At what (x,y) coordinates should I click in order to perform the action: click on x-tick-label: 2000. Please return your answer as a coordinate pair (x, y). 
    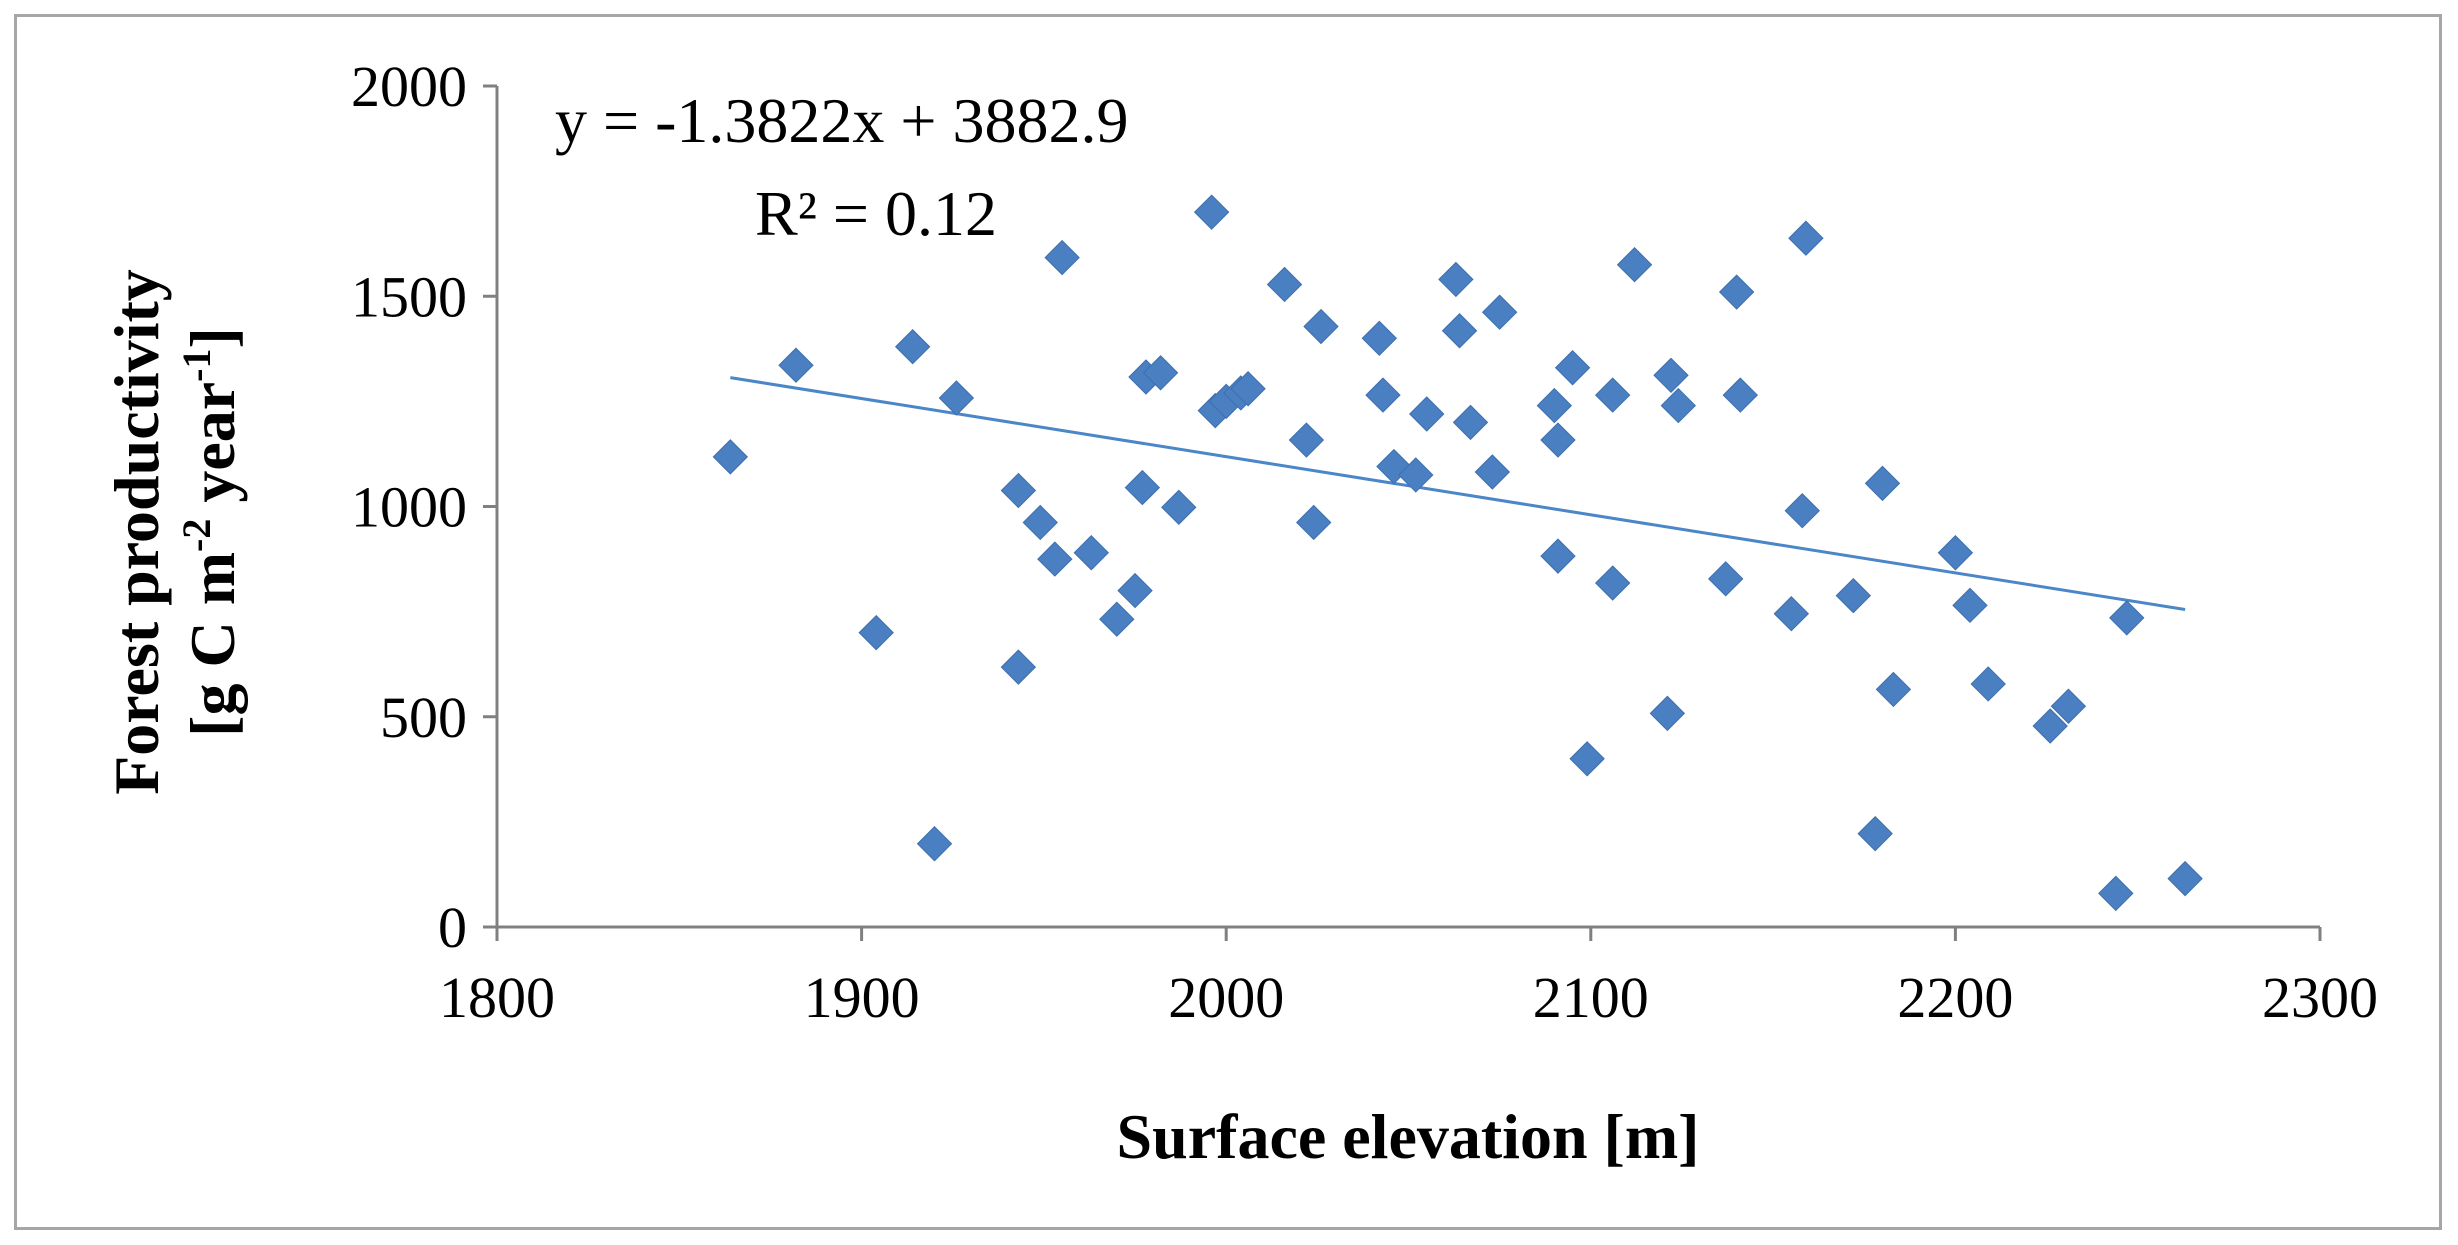
    Looking at the image, I should click on (1226, 997).